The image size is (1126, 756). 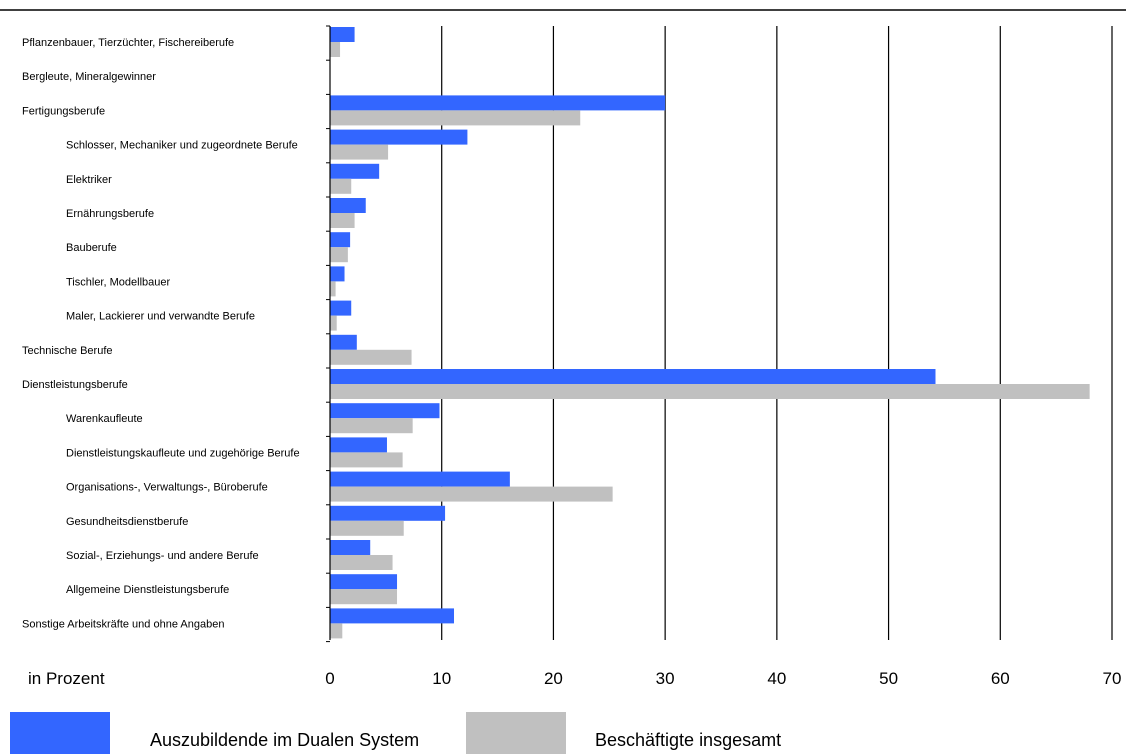 What do you see at coordinates (723, 678) in the screenshot?
I see `x-axis-tick-labels: 0 10 20 30 40 50 60 70` at bounding box center [723, 678].